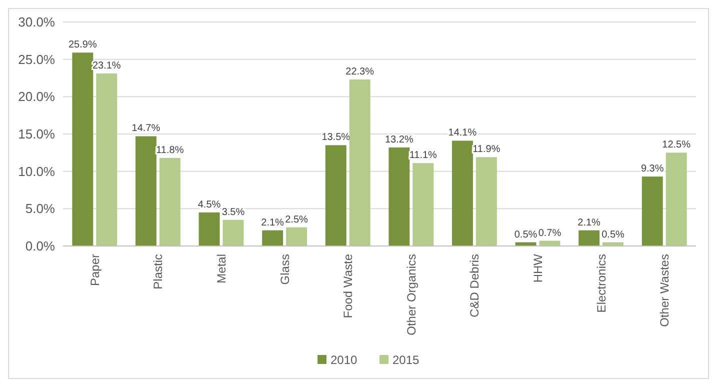  What do you see at coordinates (336, 138) in the screenshot?
I see `data-label: 13.5%` at bounding box center [336, 138].